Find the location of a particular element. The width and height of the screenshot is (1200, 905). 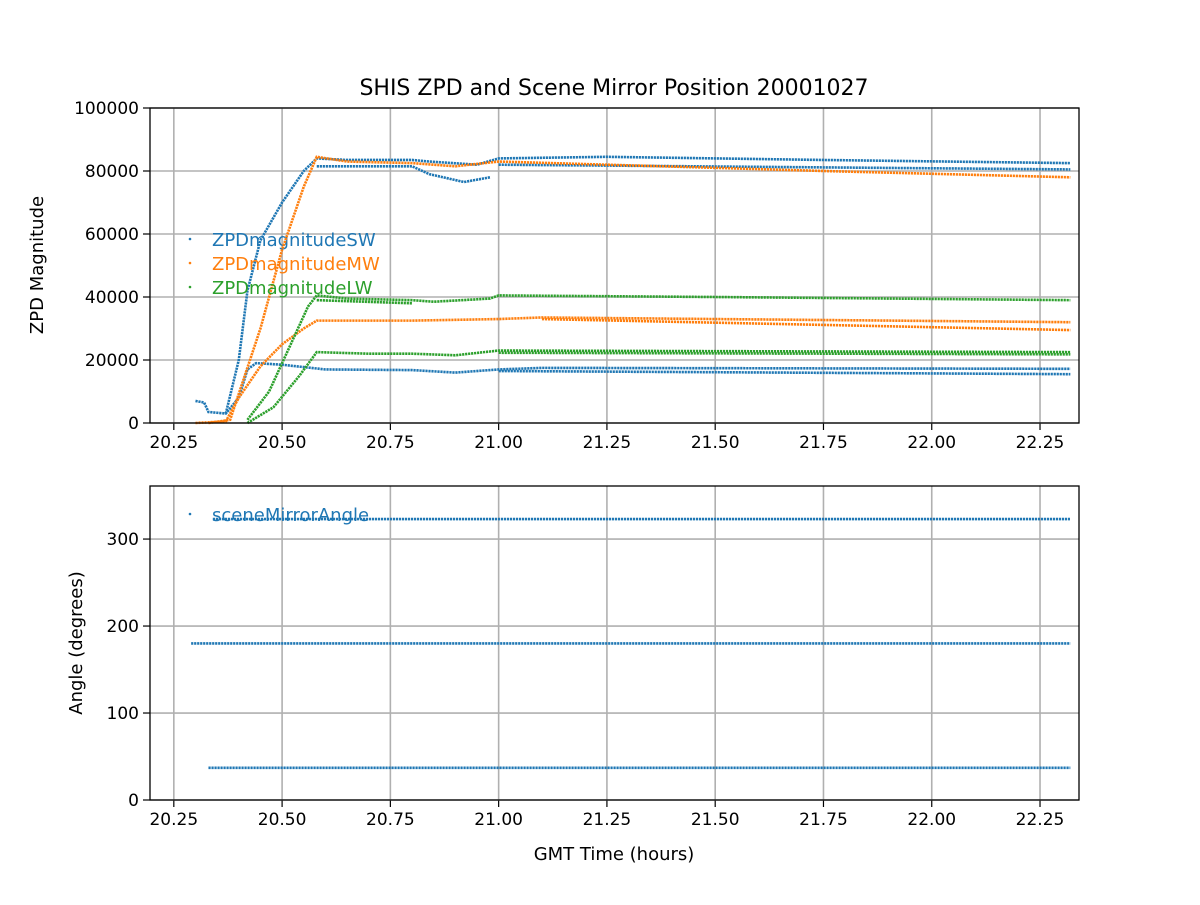

y-tick-label: 100000 is located at coordinates (106, 109).